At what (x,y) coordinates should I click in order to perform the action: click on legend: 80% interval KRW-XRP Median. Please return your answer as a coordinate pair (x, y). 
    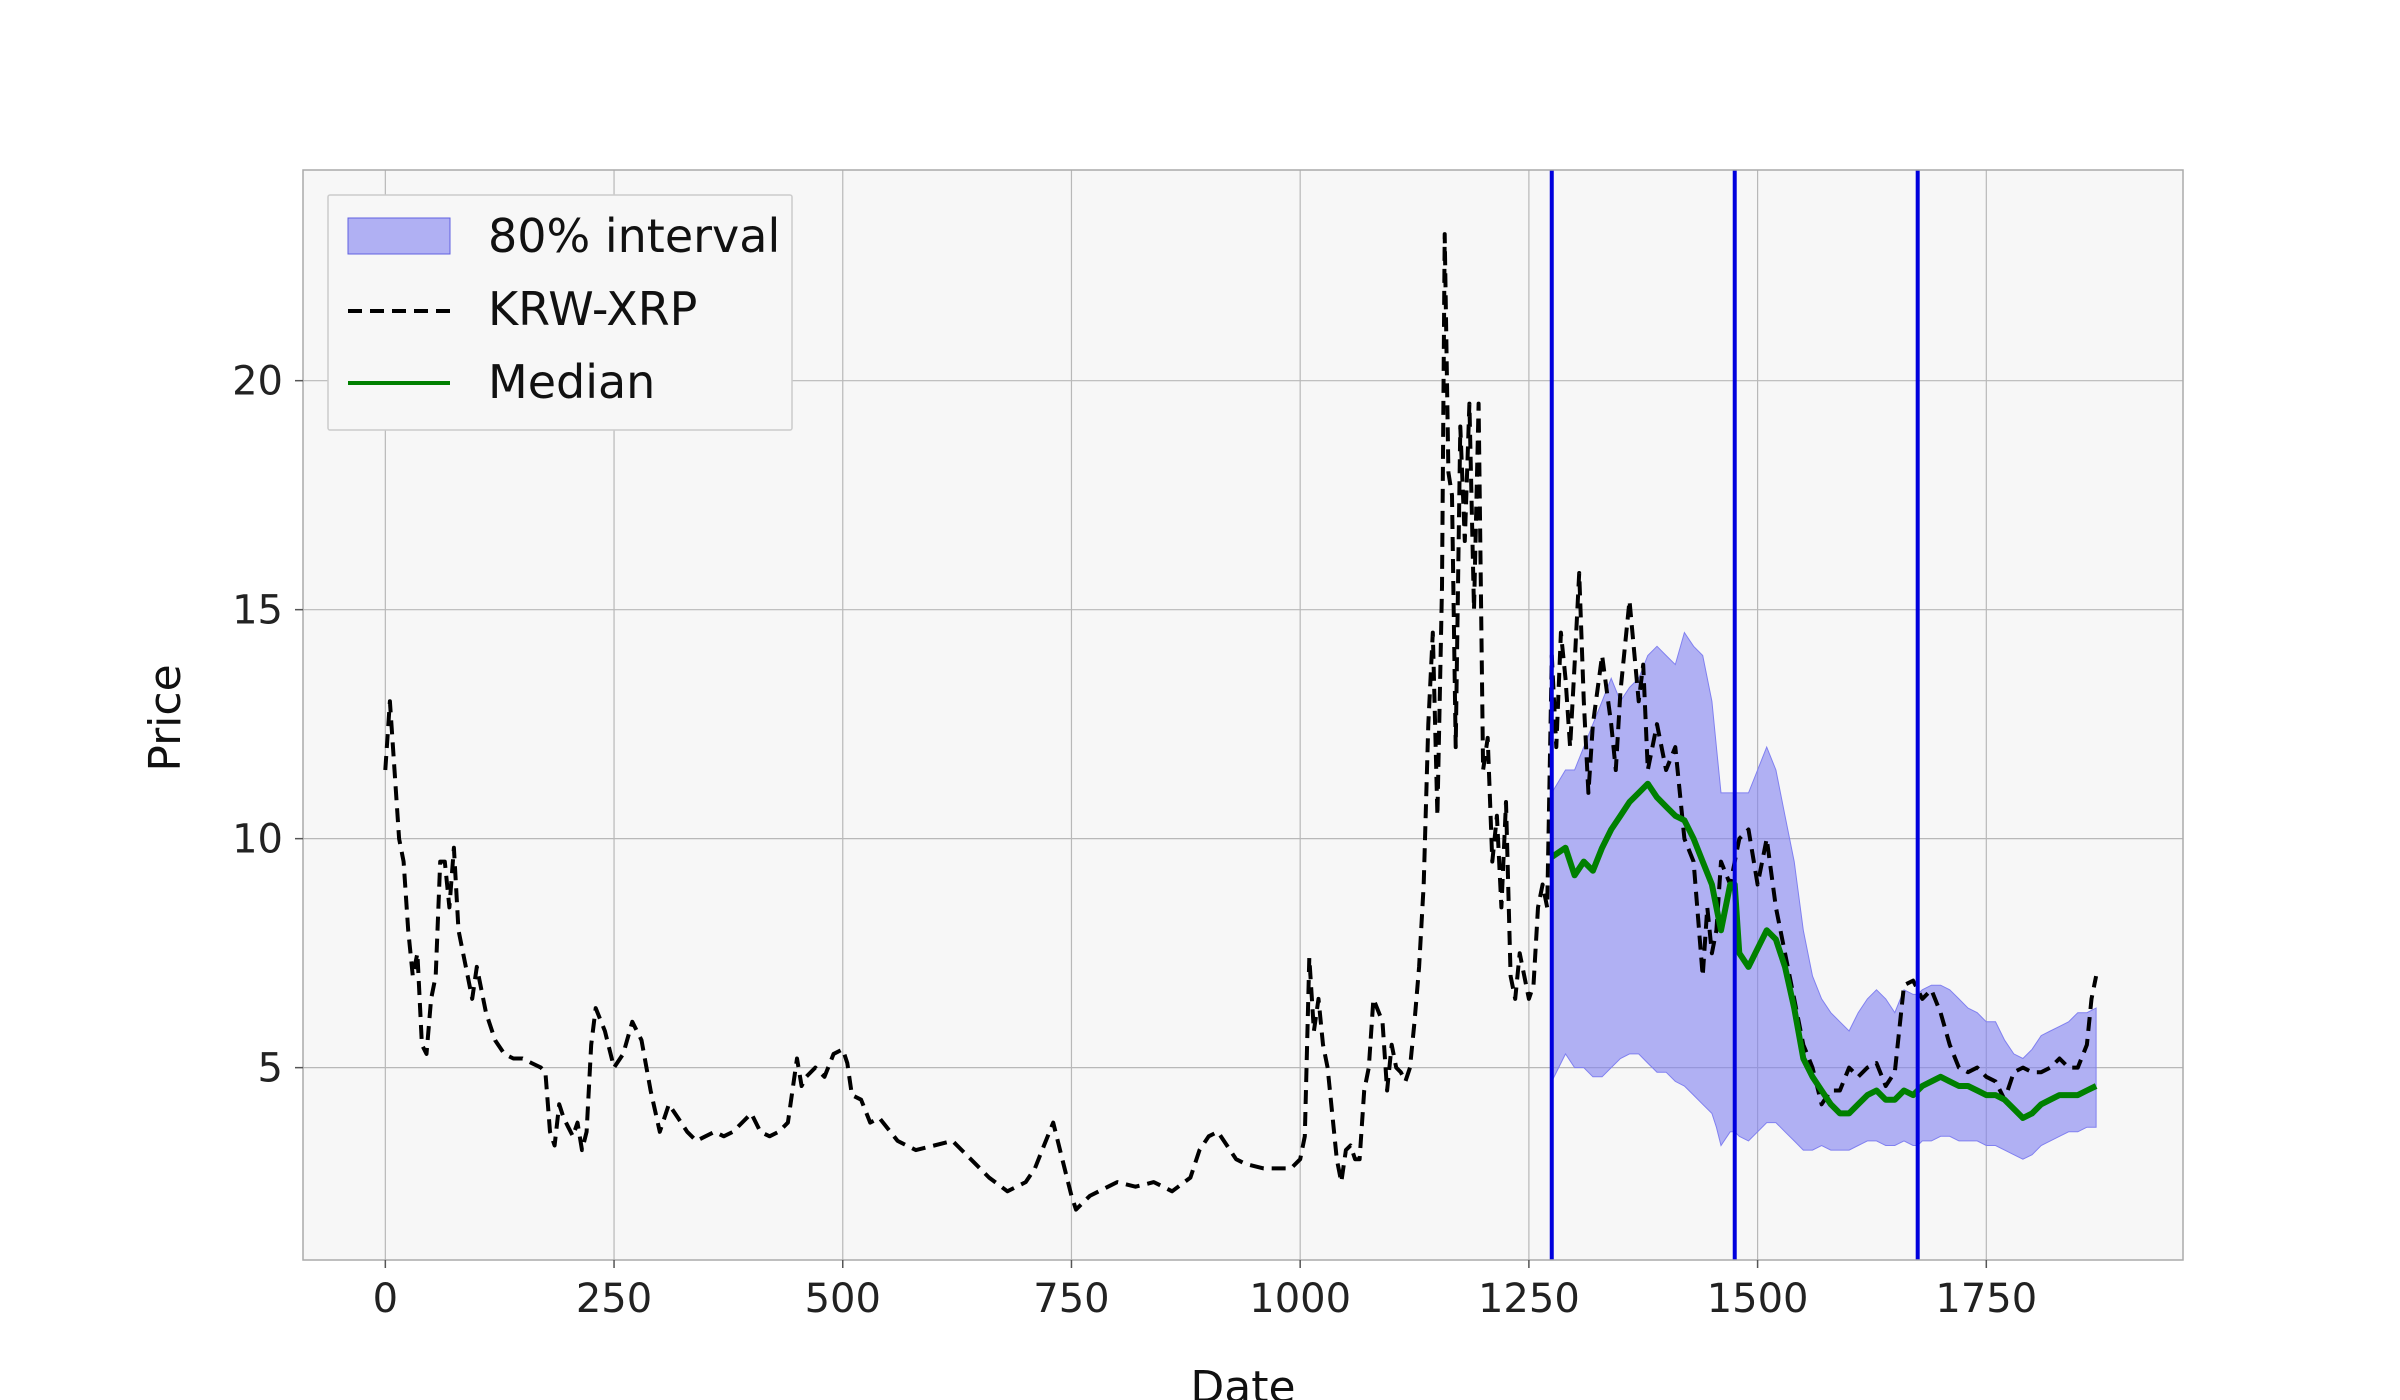
    Looking at the image, I should click on (560, 312).